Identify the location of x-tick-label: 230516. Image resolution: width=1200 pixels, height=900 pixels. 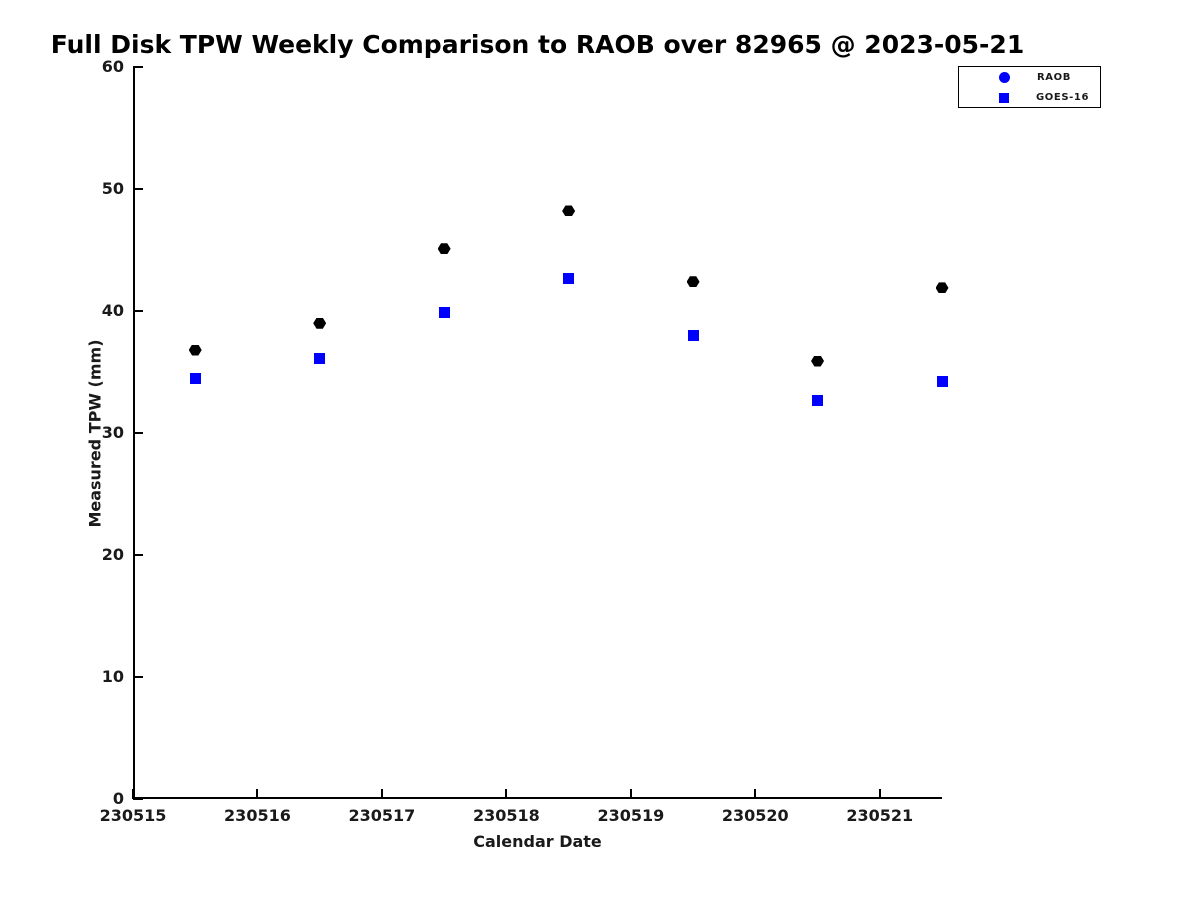
(257, 815).